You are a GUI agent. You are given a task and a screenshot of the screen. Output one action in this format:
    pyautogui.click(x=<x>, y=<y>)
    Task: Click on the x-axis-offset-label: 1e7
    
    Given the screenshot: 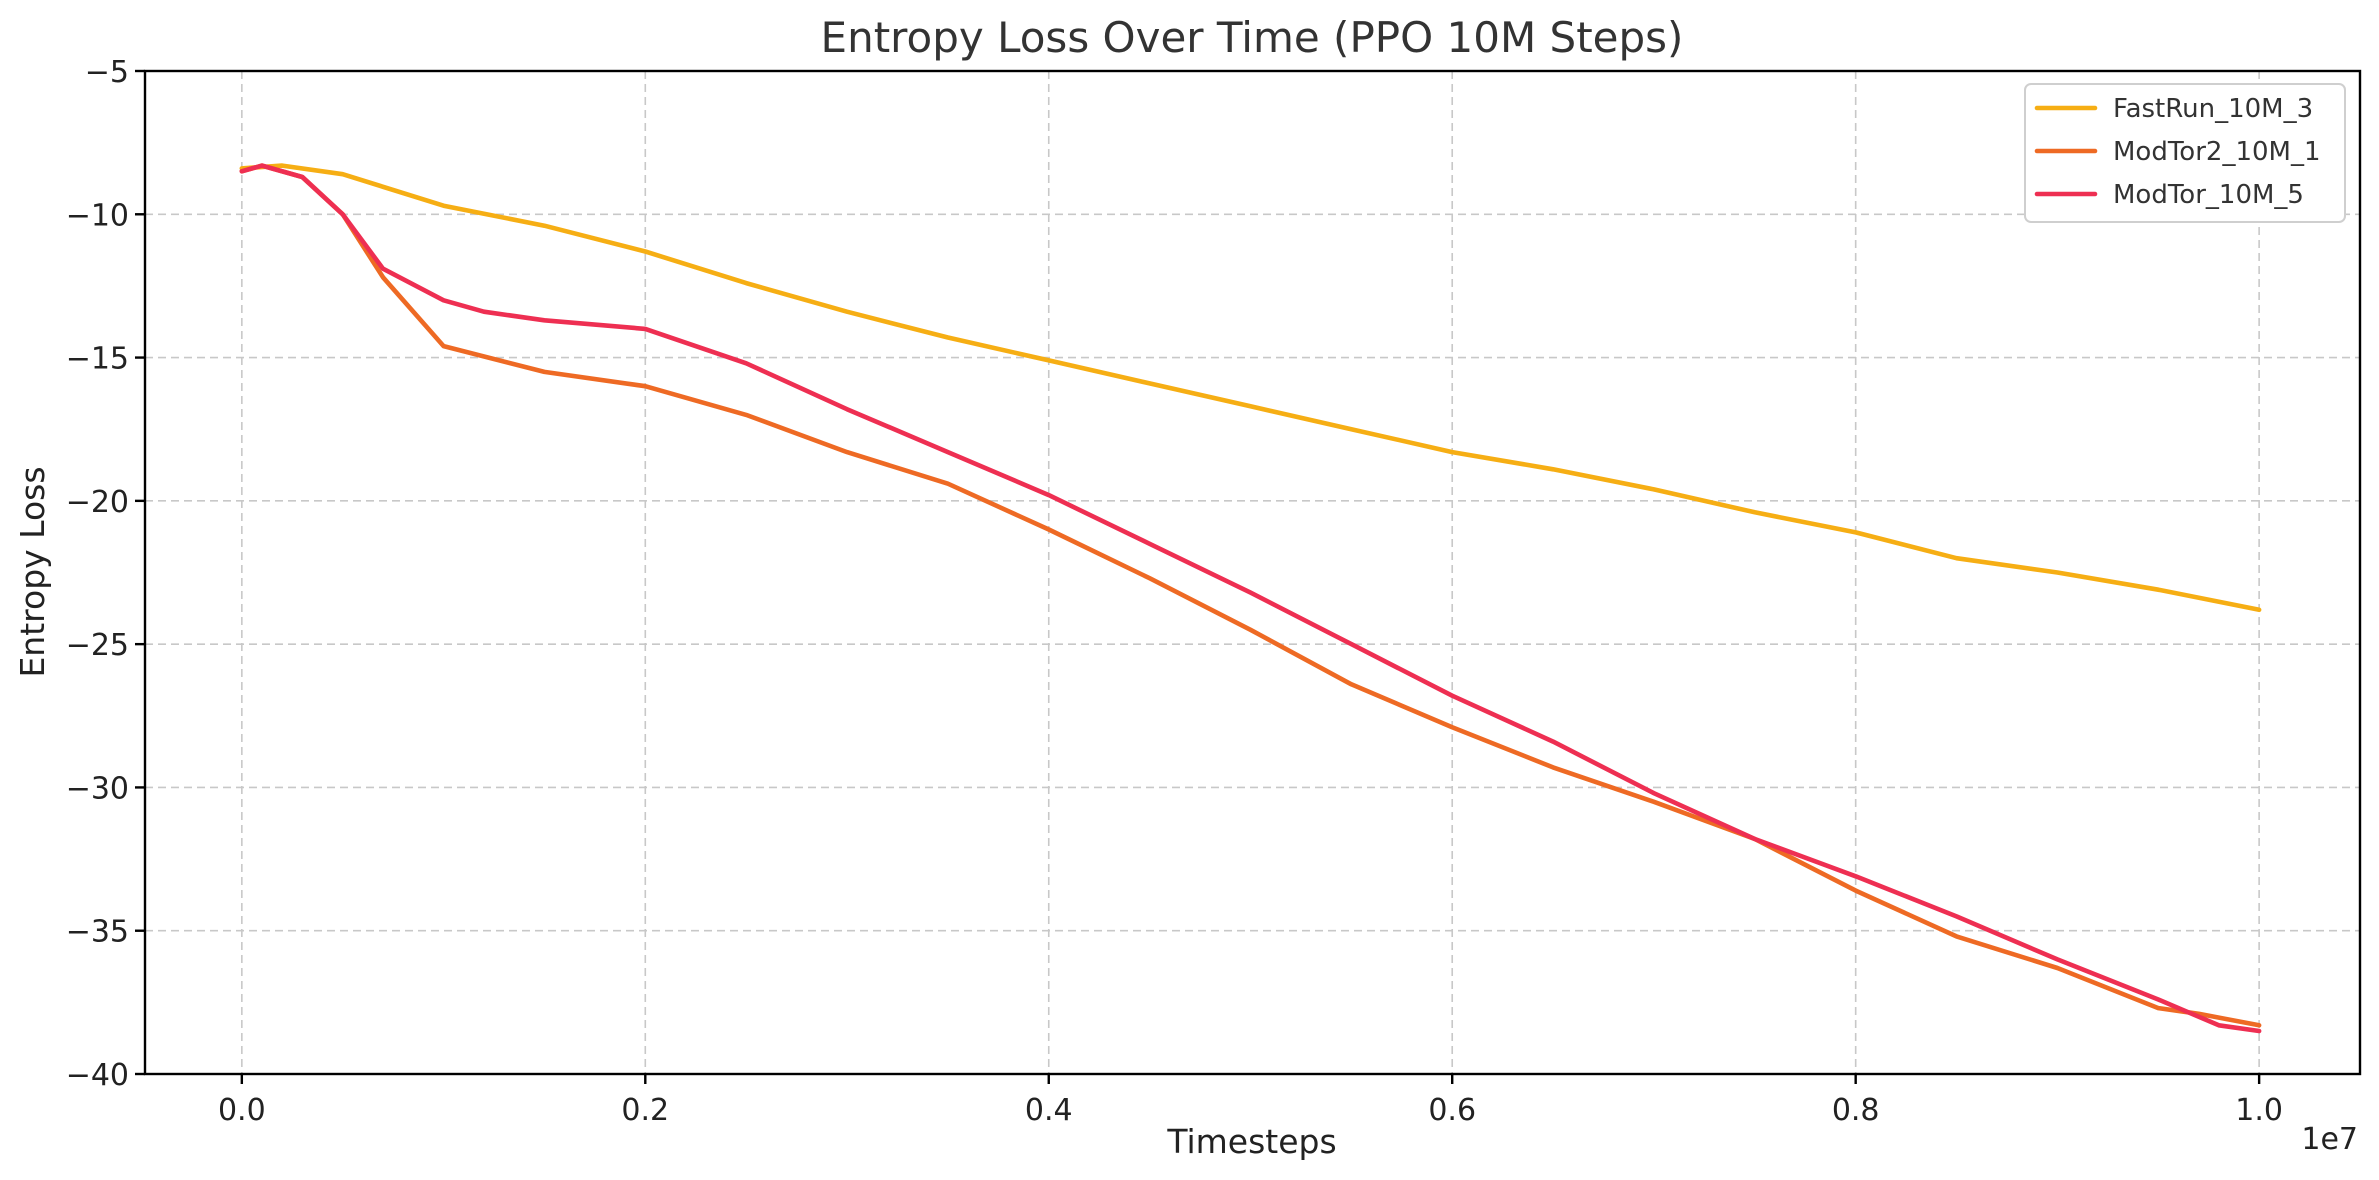 What is the action you would take?
    pyautogui.click(x=2329, y=1139)
    